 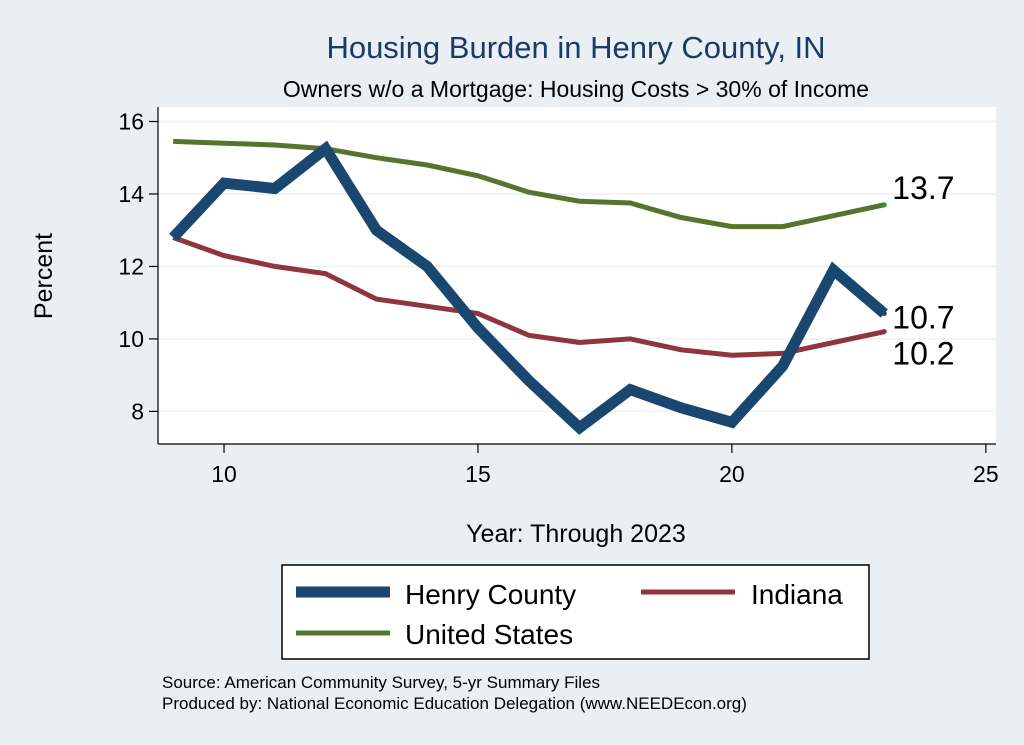 What do you see at coordinates (137, 411) in the screenshot?
I see `y-tick-label: 8` at bounding box center [137, 411].